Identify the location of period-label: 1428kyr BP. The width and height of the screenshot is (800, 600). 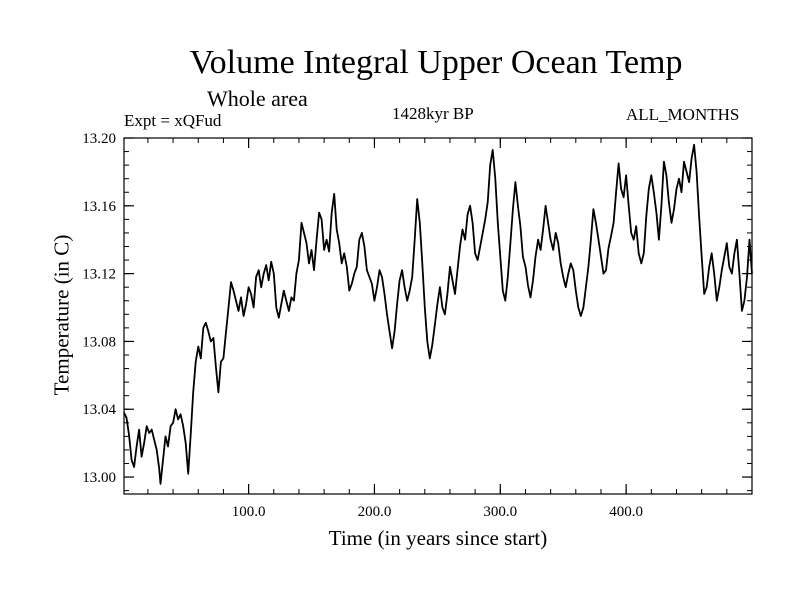
(433, 113).